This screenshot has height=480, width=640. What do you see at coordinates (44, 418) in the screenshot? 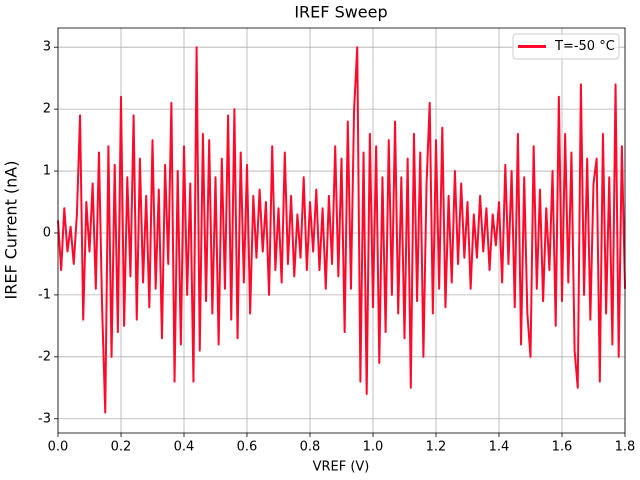
I see `y-tick-label: -3` at bounding box center [44, 418].